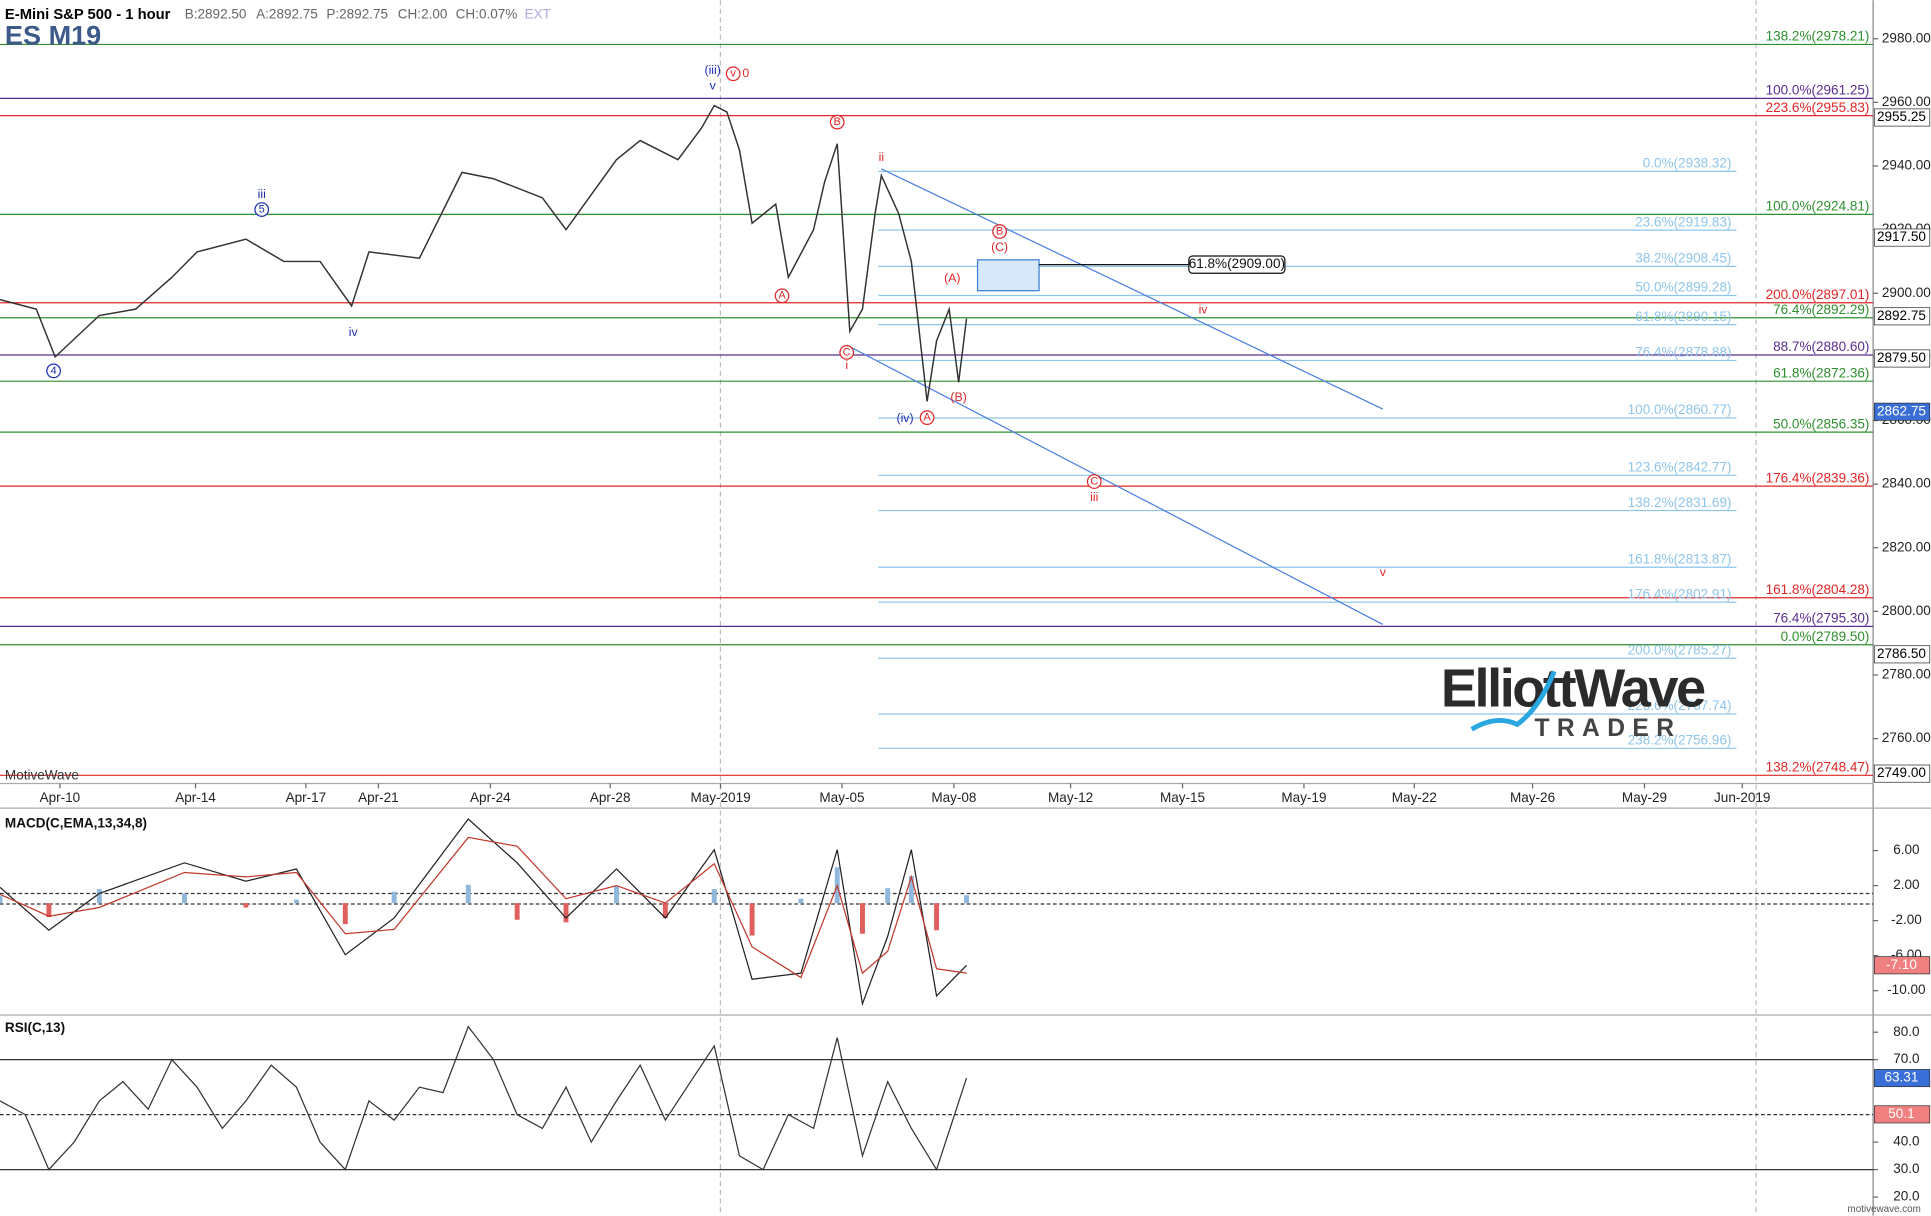 Image resolution: width=1931 pixels, height=1216 pixels. What do you see at coordinates (1683, 258) in the screenshot?
I see `fib-label: 38.2%(2908.45)` at bounding box center [1683, 258].